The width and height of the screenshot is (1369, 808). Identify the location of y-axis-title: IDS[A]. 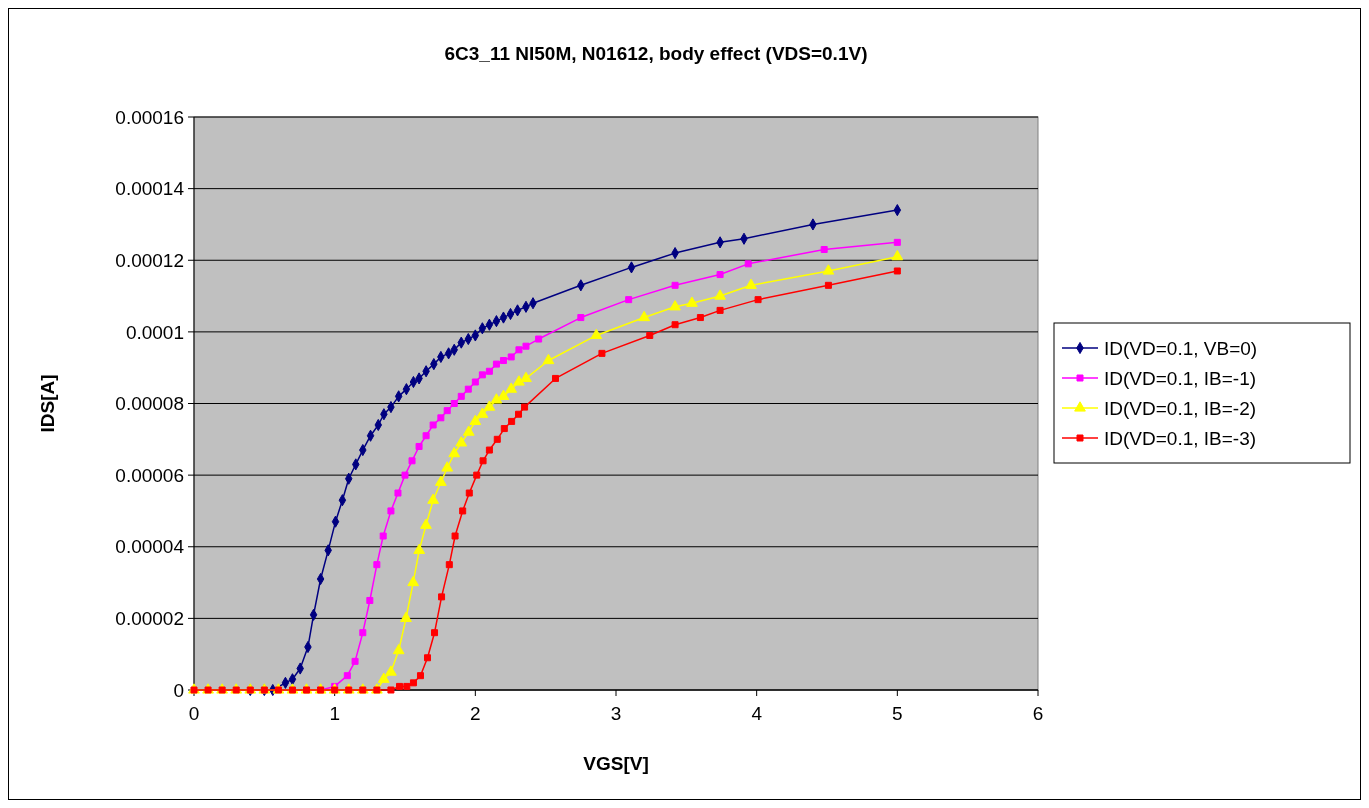
(47, 403).